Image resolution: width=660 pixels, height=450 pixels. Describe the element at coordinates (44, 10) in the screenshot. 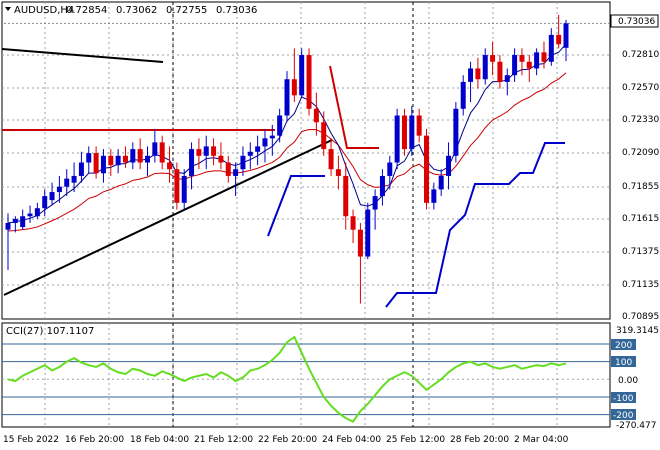

I see `symbol-label: AUDUSD,H4` at that location.